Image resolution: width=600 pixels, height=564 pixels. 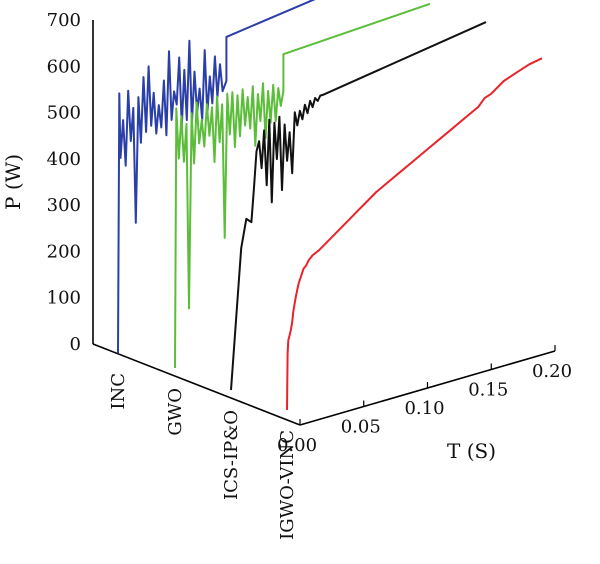 I want to click on p-tick-label: 200, so click(x=64, y=251).